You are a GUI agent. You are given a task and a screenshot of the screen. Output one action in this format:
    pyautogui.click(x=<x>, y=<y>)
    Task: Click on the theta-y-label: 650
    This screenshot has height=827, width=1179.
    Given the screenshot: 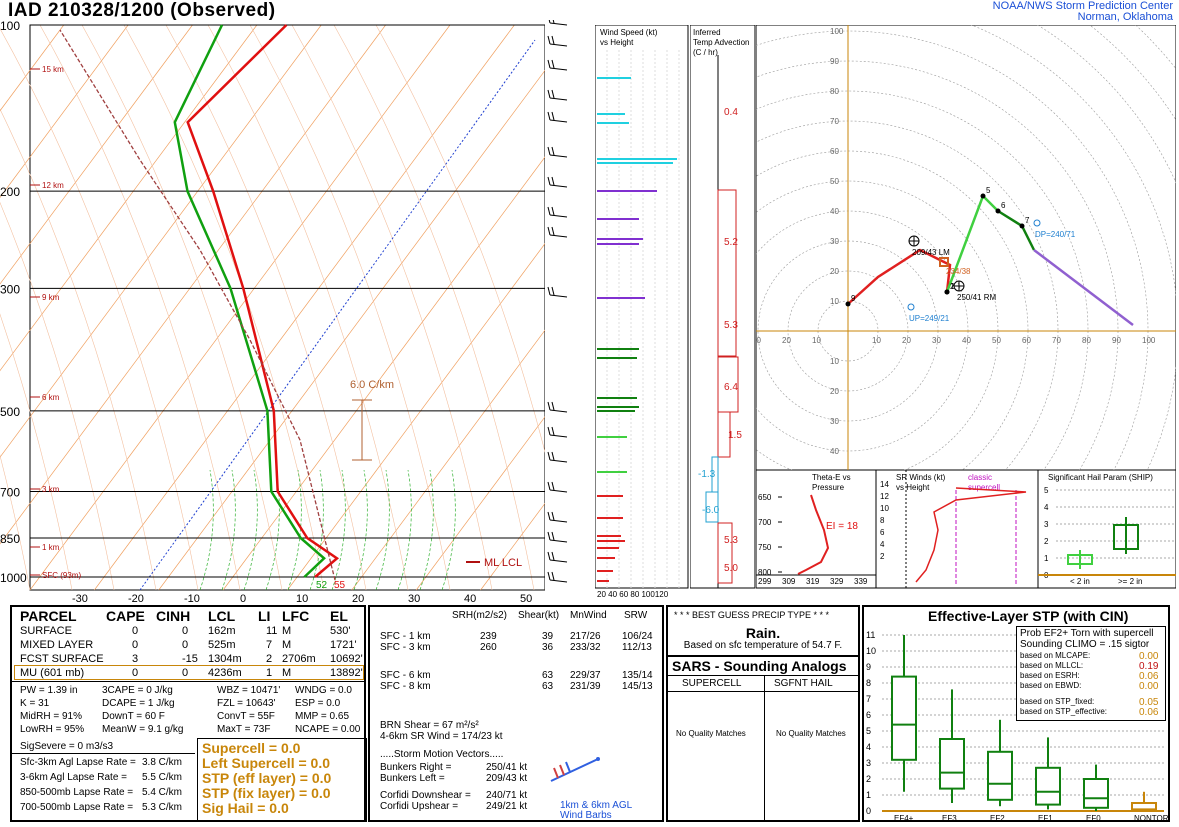 What is the action you would take?
    pyautogui.click(x=765, y=497)
    